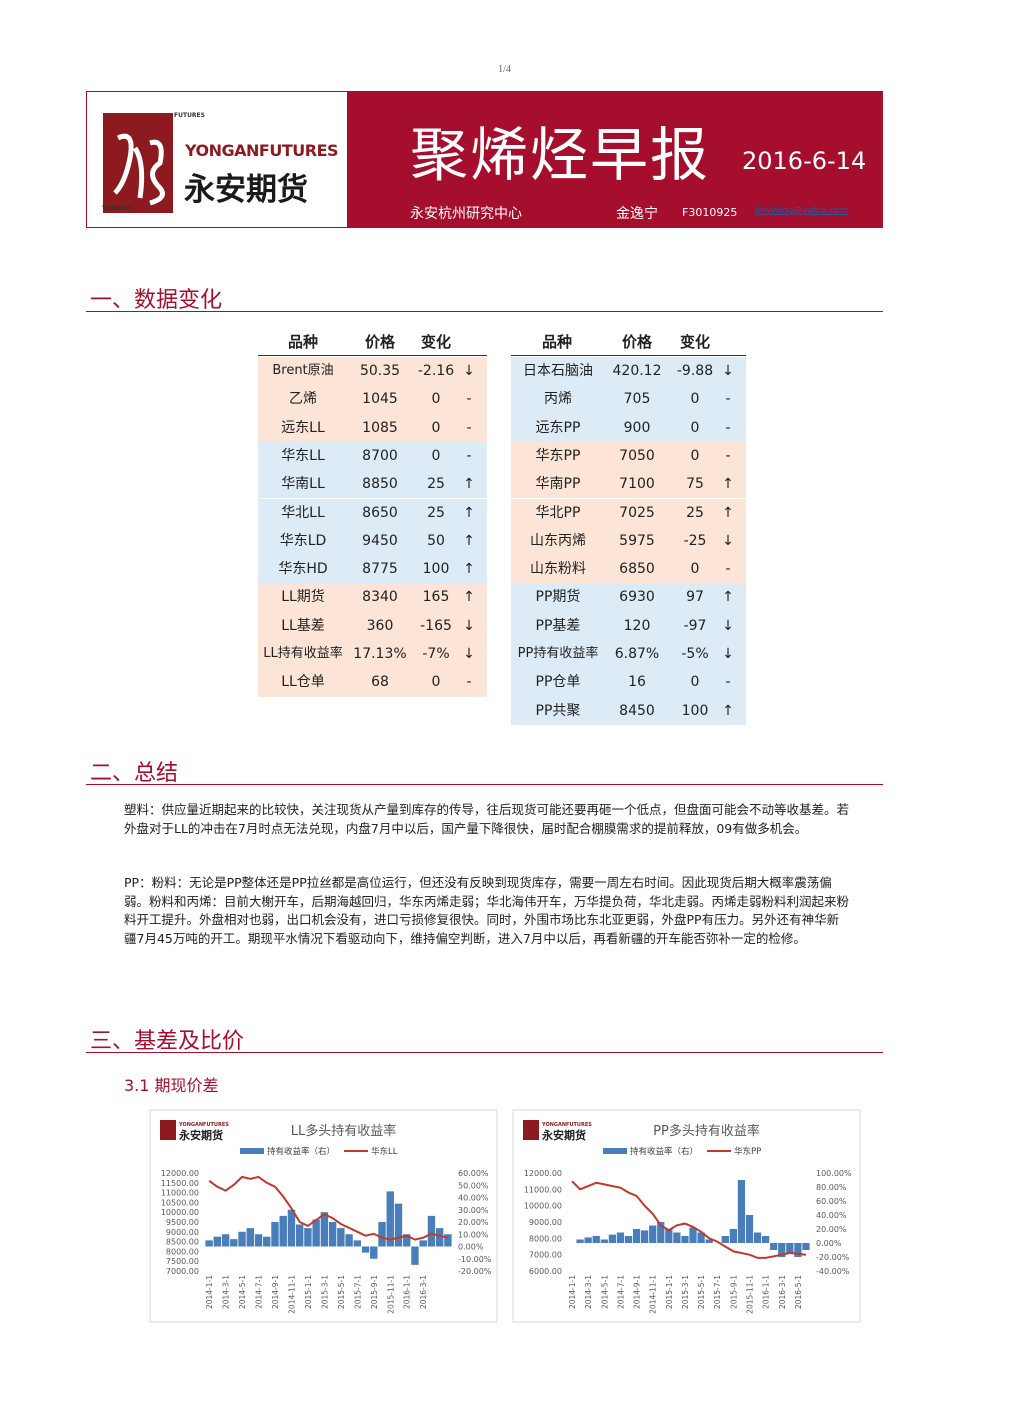 The image size is (1009, 1427). Describe the element at coordinates (637, 455) in the screenshot. I see `price: 7050` at that location.